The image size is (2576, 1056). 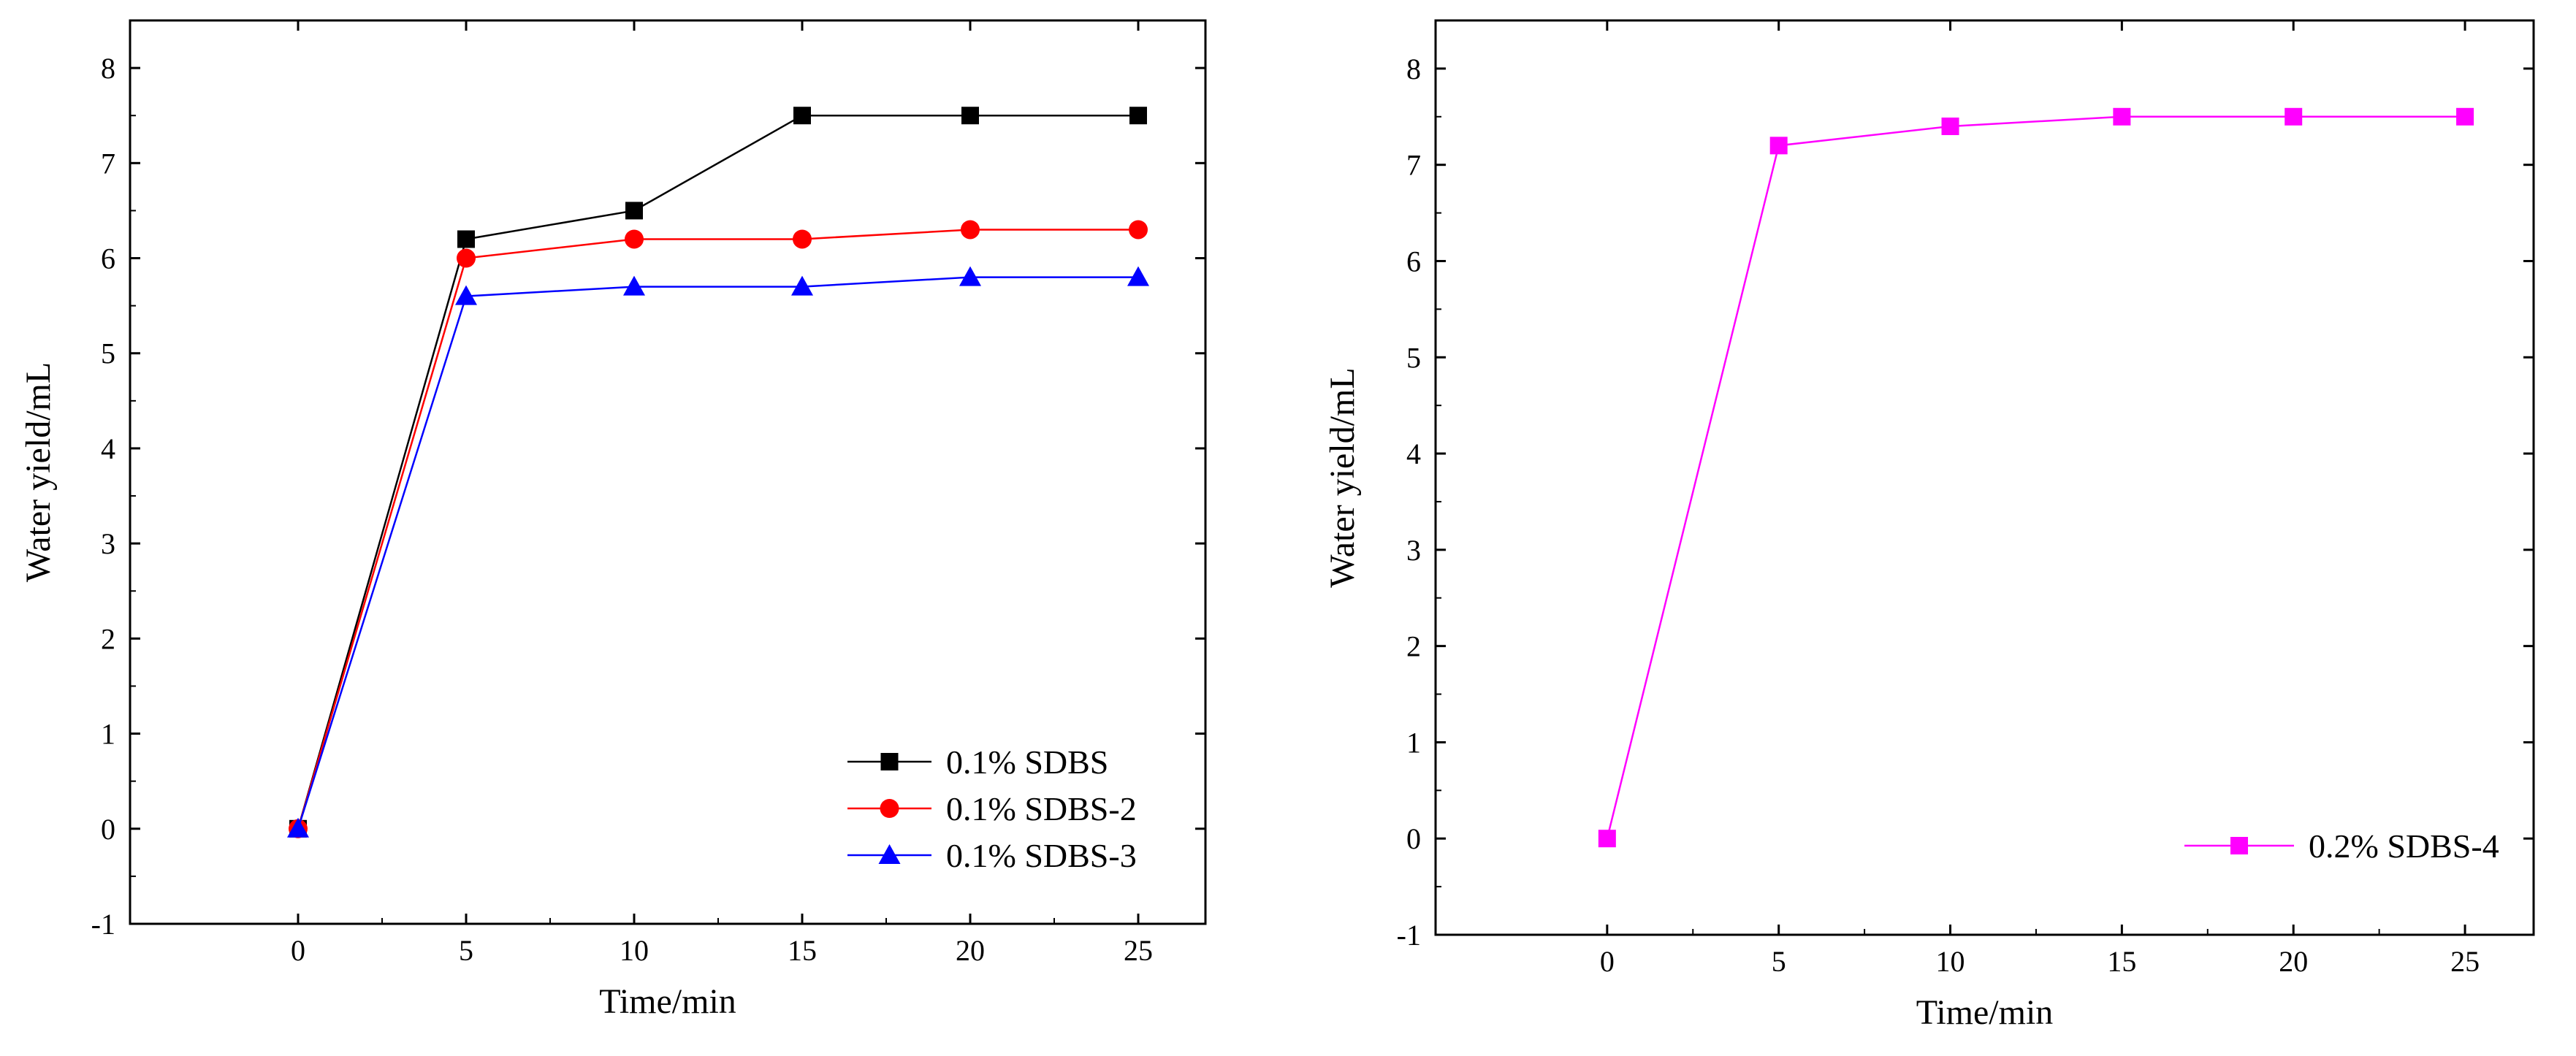 I want to click on legend-label: 0.2% SDBS-4, so click(x=2404, y=846).